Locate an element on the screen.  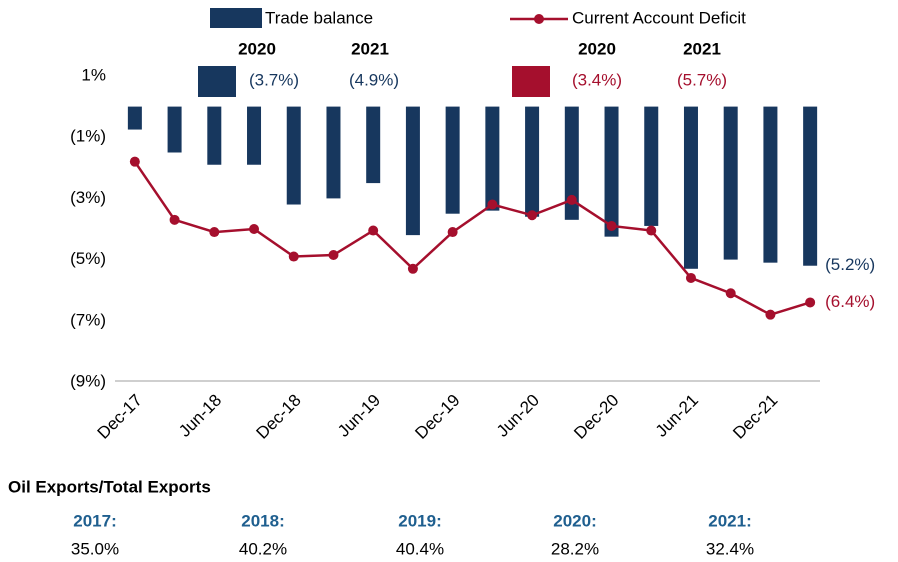
y-tick-label: (9%) is located at coordinates (88, 380).